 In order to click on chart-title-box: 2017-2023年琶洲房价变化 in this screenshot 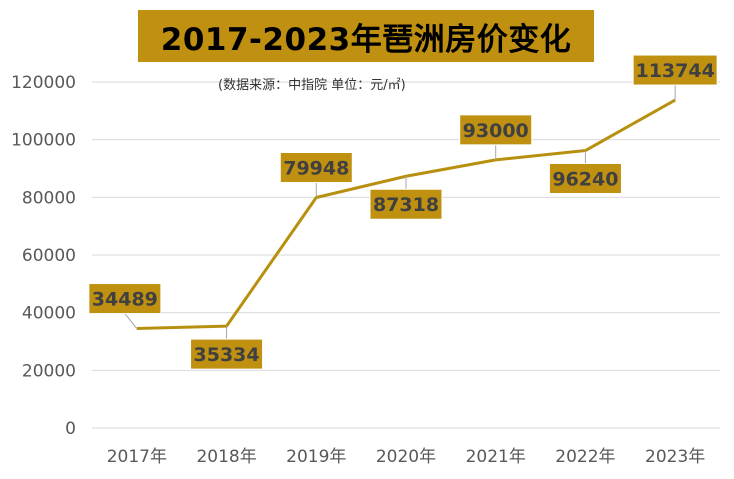, I will do `click(366, 36)`.